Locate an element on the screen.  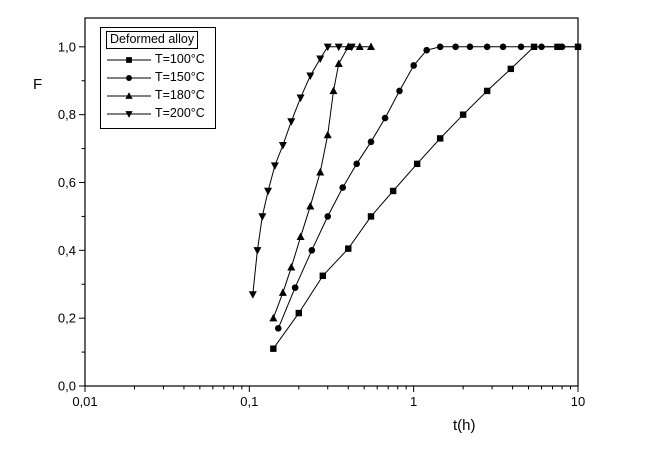
y-tick-label: 0,0 is located at coordinates (67, 386).